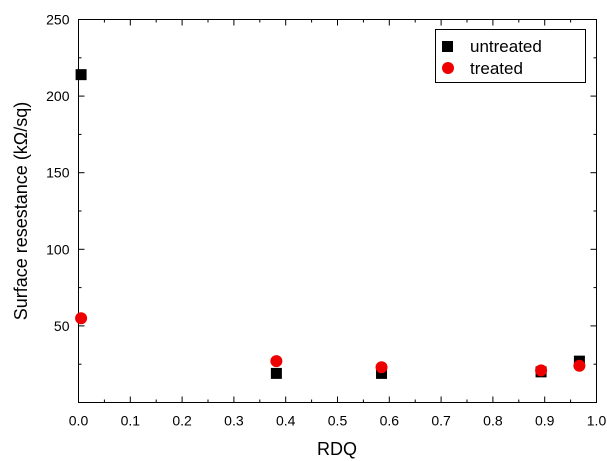 The width and height of the screenshot is (607, 461). I want to click on y-tick-label: 250, so click(58, 20).